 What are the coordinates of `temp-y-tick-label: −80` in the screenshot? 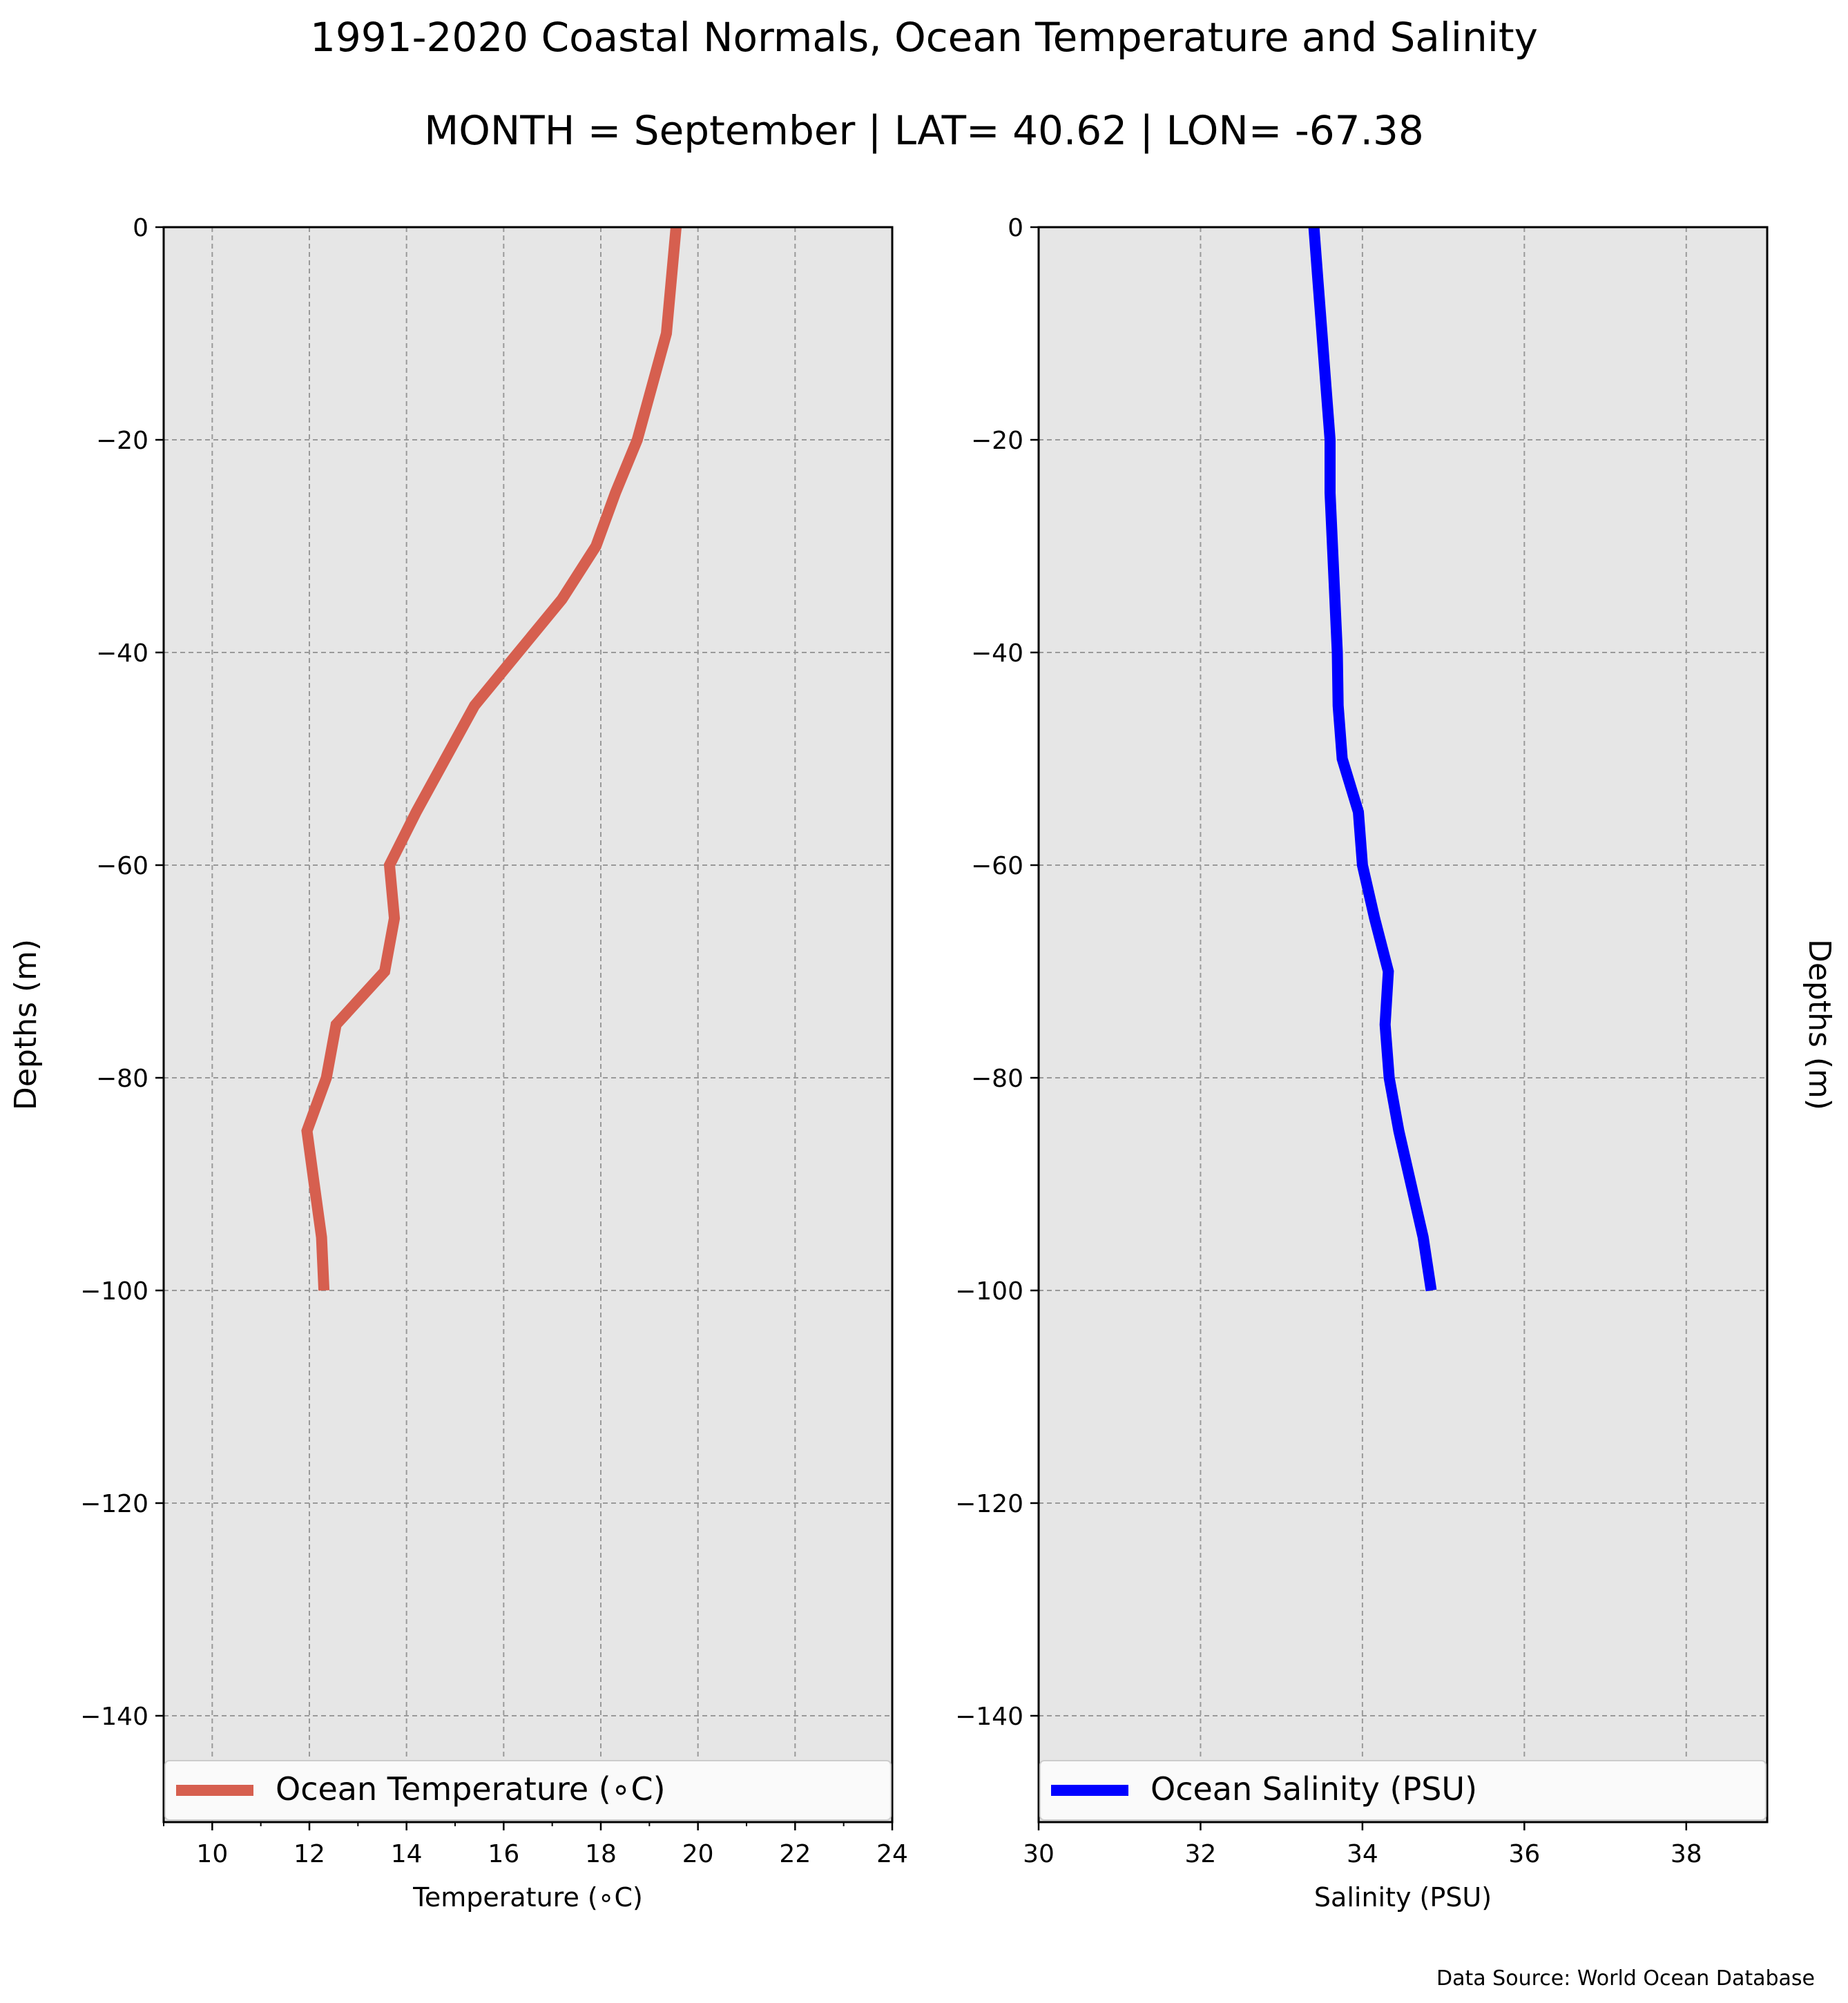 It's located at (122, 1079).